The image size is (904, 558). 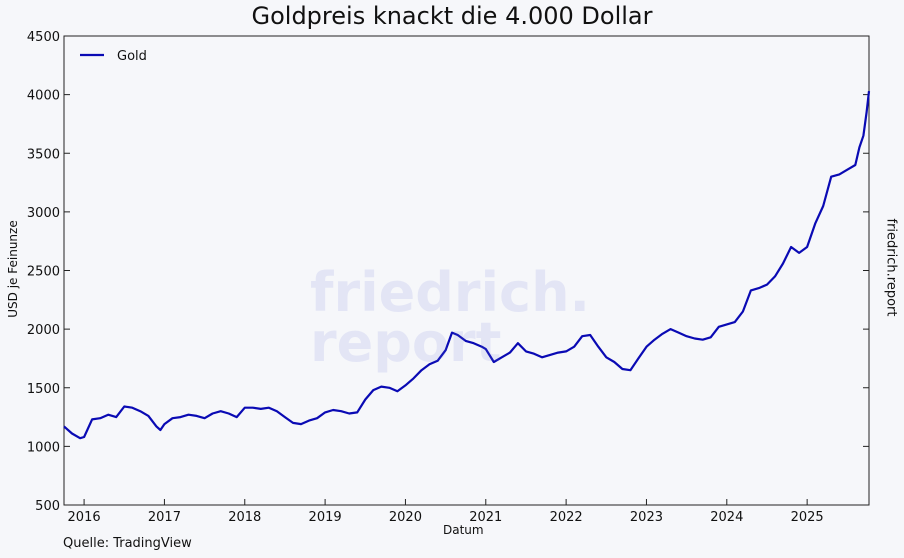 What do you see at coordinates (566, 517) in the screenshot?
I see `x-tick-label: 2022` at bounding box center [566, 517].